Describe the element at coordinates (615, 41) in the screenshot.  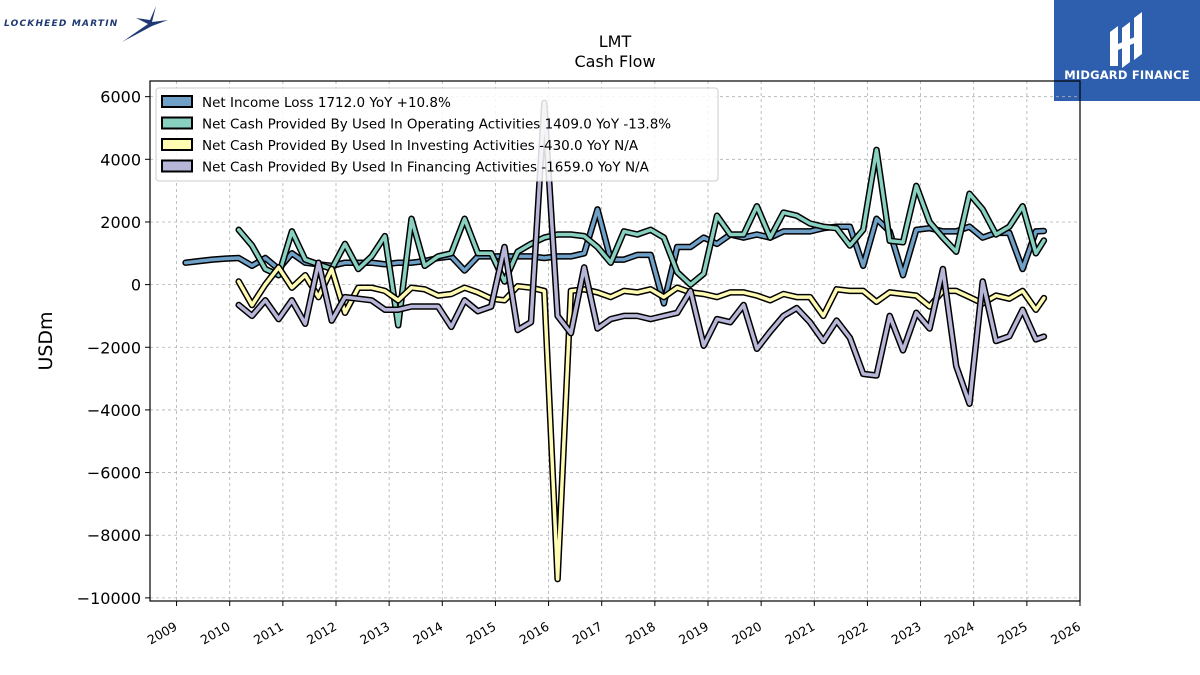
I see `chart-title: LMT` at that location.